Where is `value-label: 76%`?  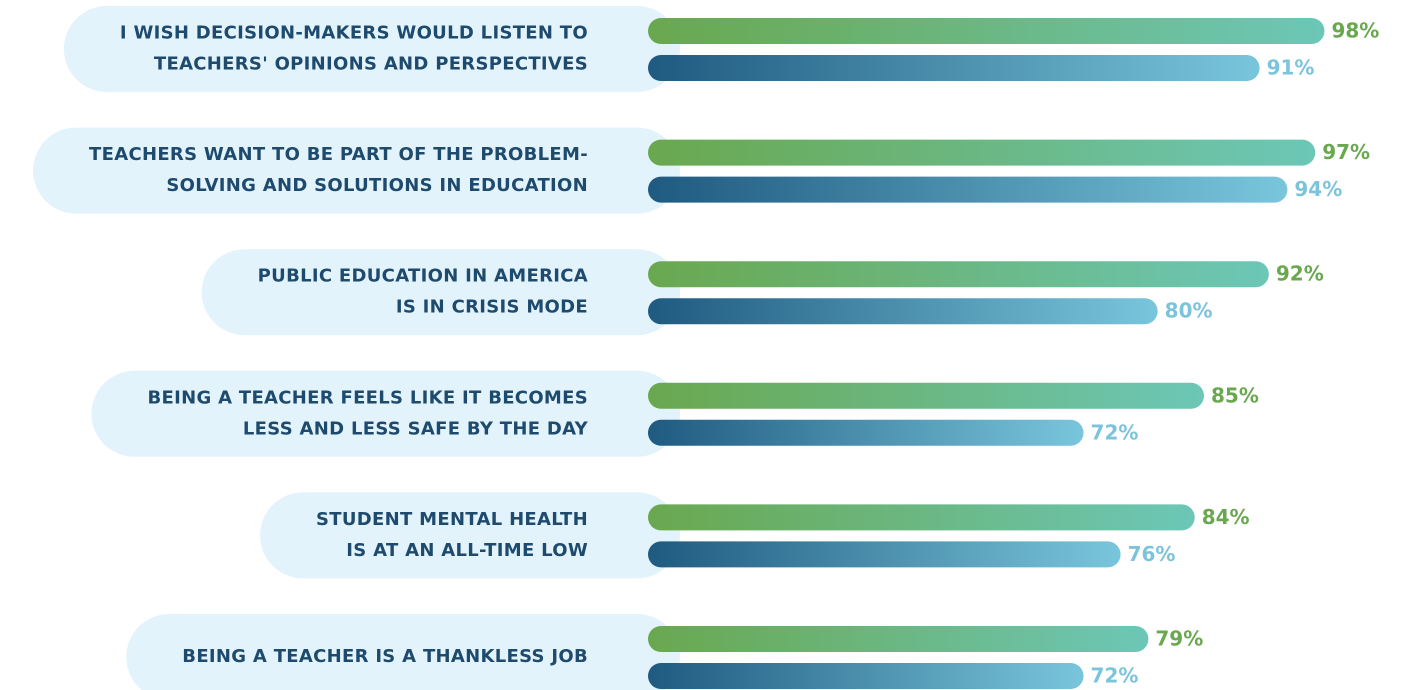
value-label: 76% is located at coordinates (1152, 554).